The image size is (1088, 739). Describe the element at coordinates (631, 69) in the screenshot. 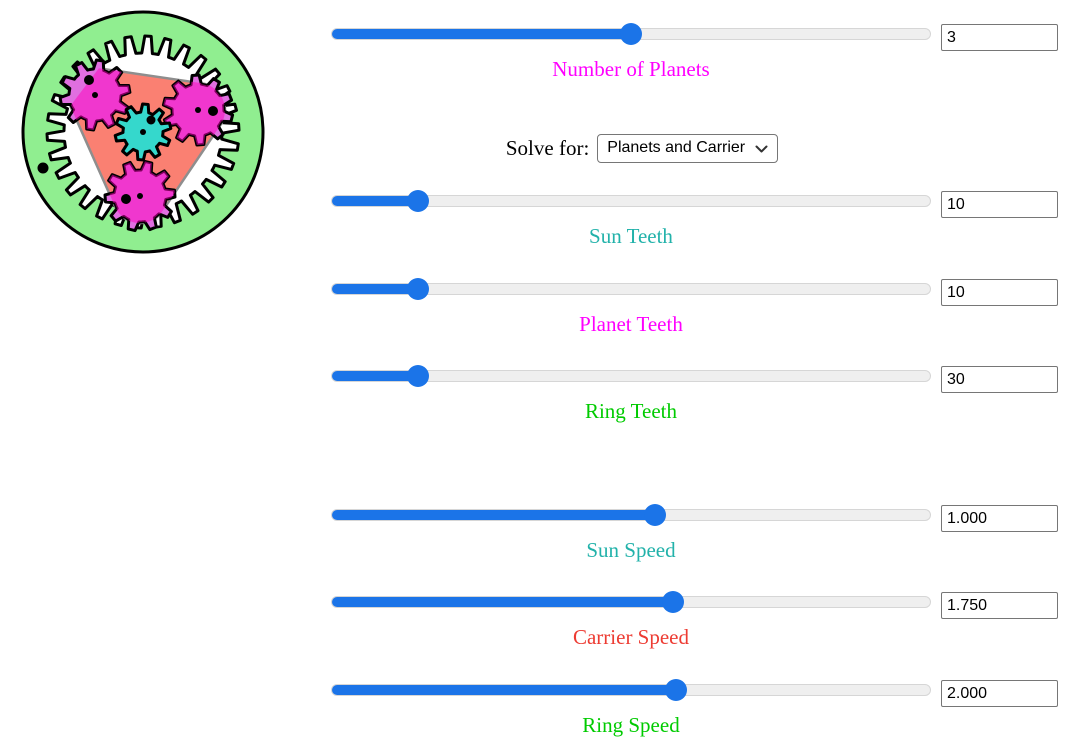

I see `number-of-planets-label: Number of Planets` at that location.